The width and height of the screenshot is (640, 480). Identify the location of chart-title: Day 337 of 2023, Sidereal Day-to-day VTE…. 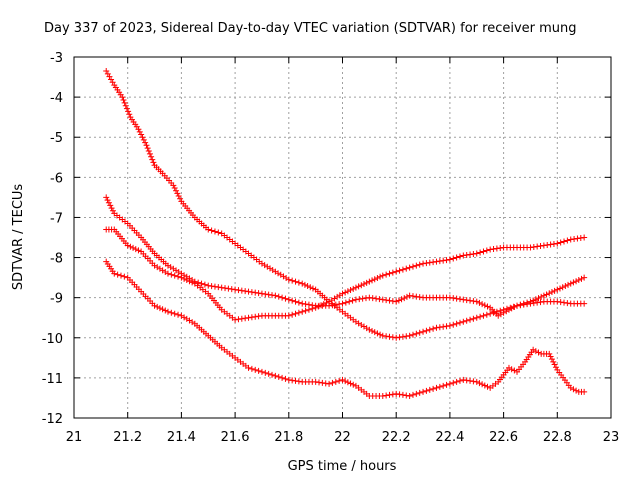
(310, 28).